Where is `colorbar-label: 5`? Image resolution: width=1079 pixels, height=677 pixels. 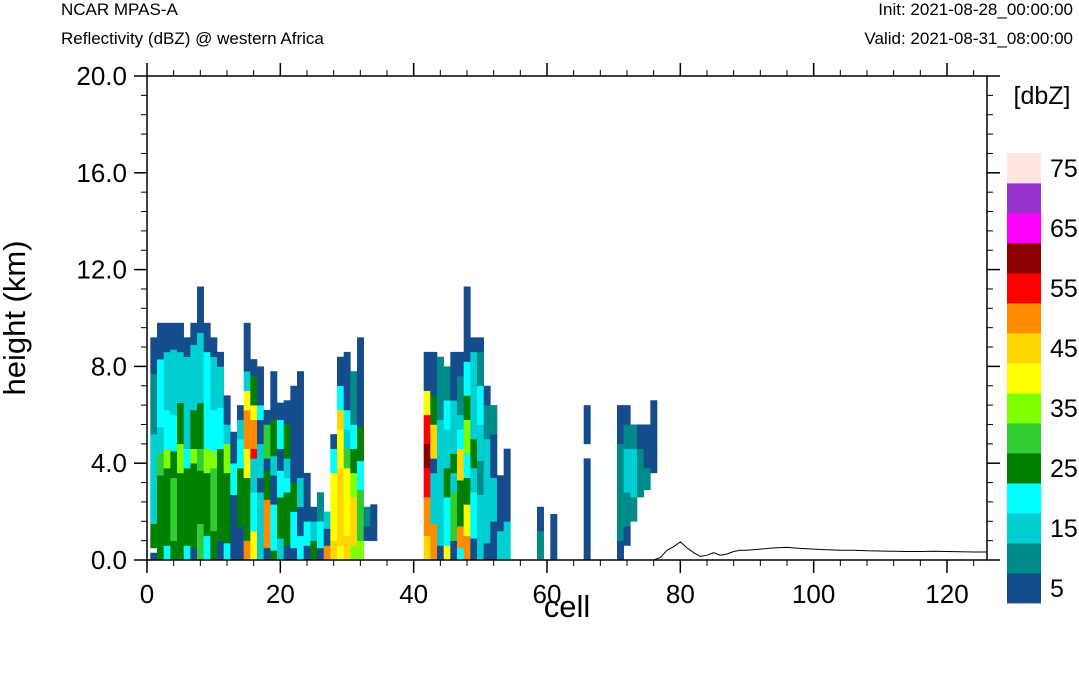 colorbar-label: 5 is located at coordinates (1057, 589).